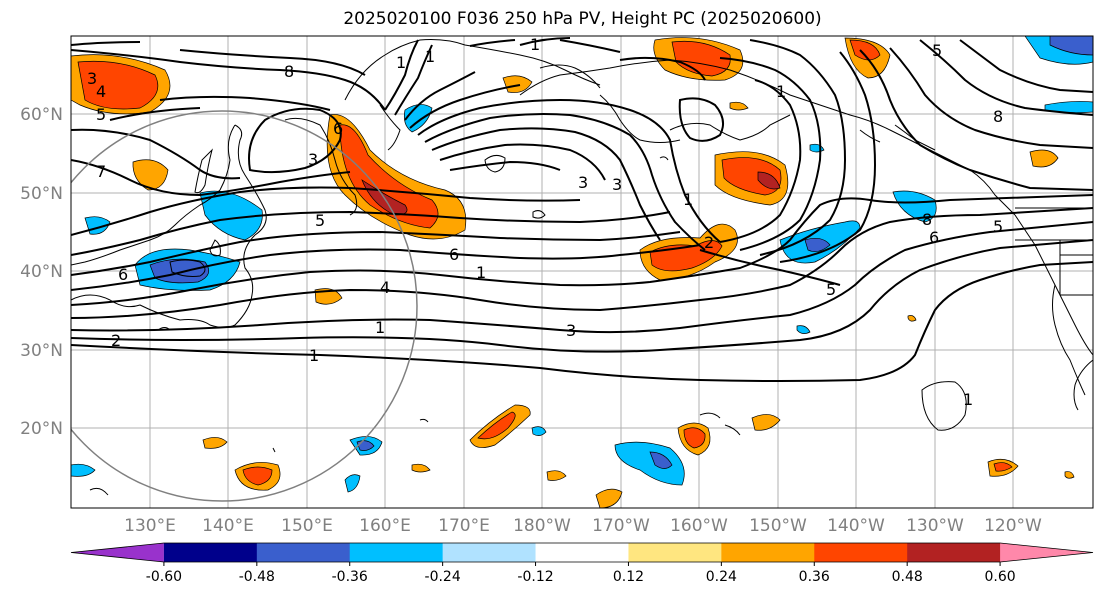  Describe the element at coordinates (443, 577) in the screenshot. I see `colorbar-tick-label: -0.24` at that location.